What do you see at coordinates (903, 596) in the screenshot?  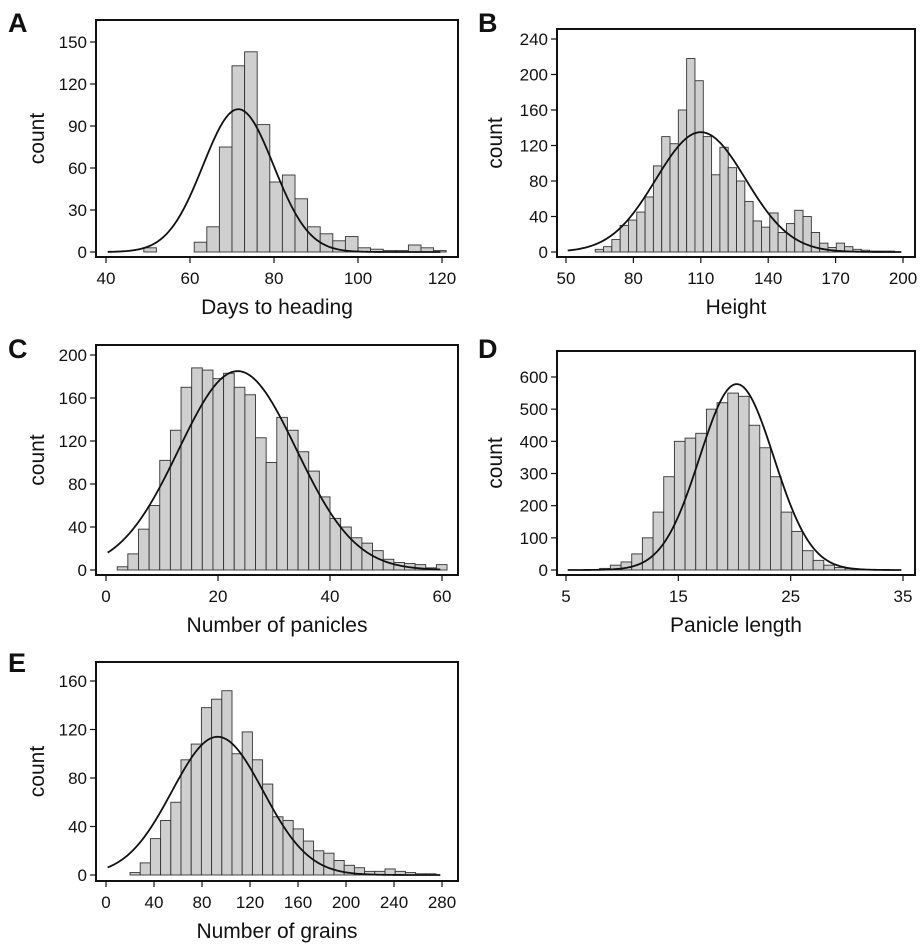 I see `x-tick-label: 35` at bounding box center [903, 596].